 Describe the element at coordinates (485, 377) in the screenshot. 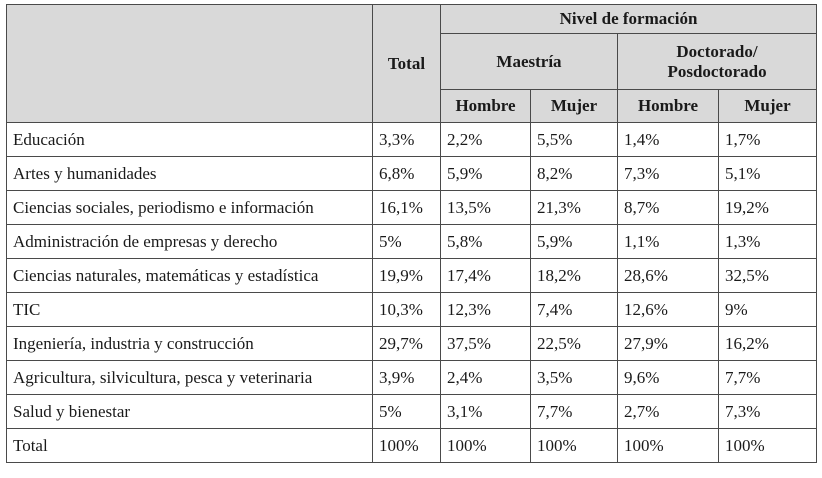

I see `cell-maestria-hombre: 2,4%` at that location.